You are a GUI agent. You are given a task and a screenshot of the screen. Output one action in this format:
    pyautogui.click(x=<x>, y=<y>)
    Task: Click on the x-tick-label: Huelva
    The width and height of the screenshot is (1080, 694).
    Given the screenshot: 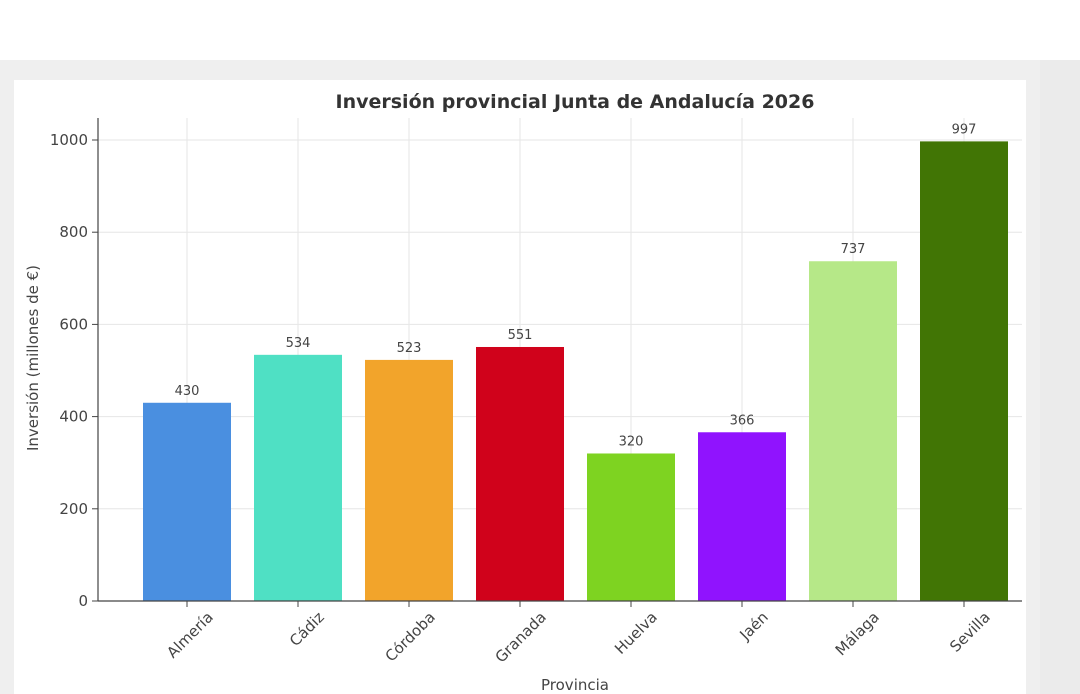 What is the action you would take?
    pyautogui.click(x=636, y=633)
    